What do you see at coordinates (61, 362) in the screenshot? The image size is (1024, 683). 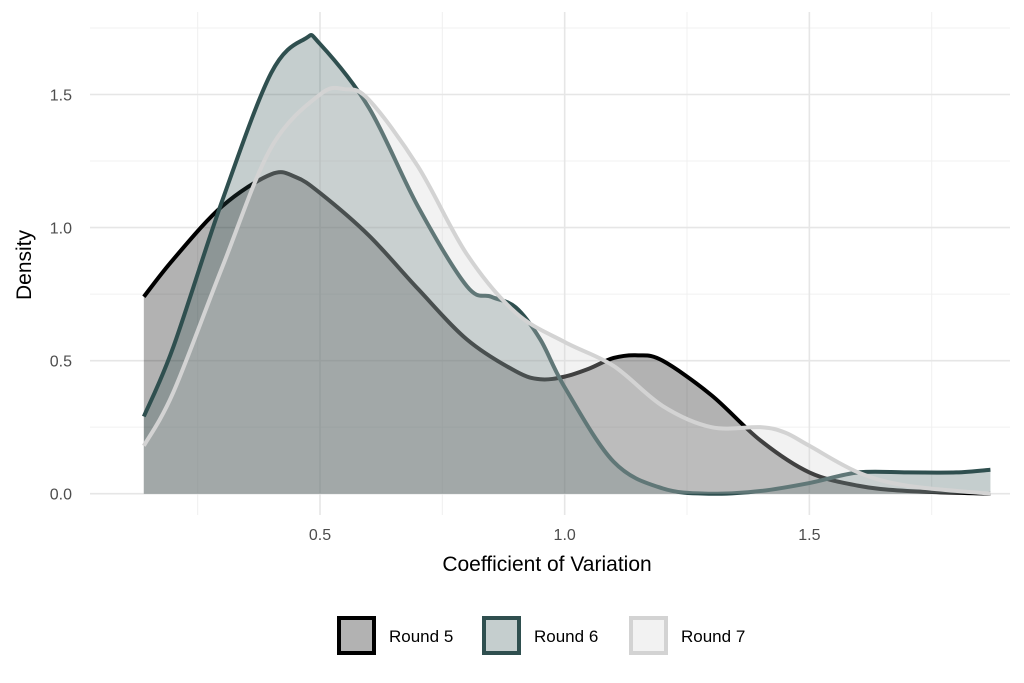 I see `y-tick-label: 0.5` at bounding box center [61, 362].